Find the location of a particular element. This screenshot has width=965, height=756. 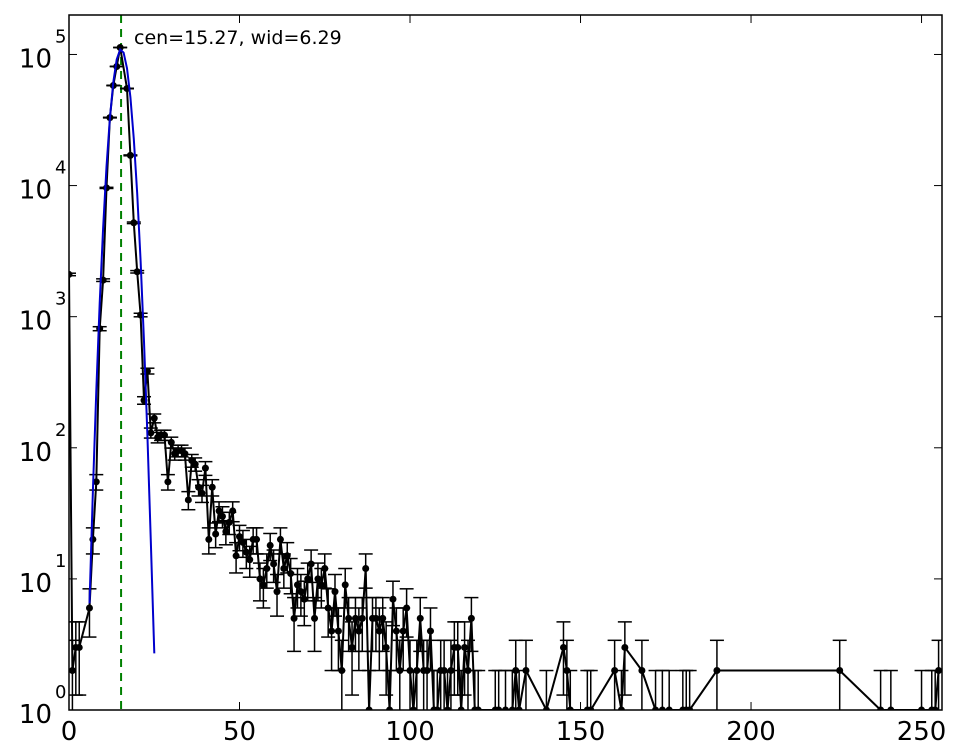

x-tick-label: 250 is located at coordinates (922, 732).